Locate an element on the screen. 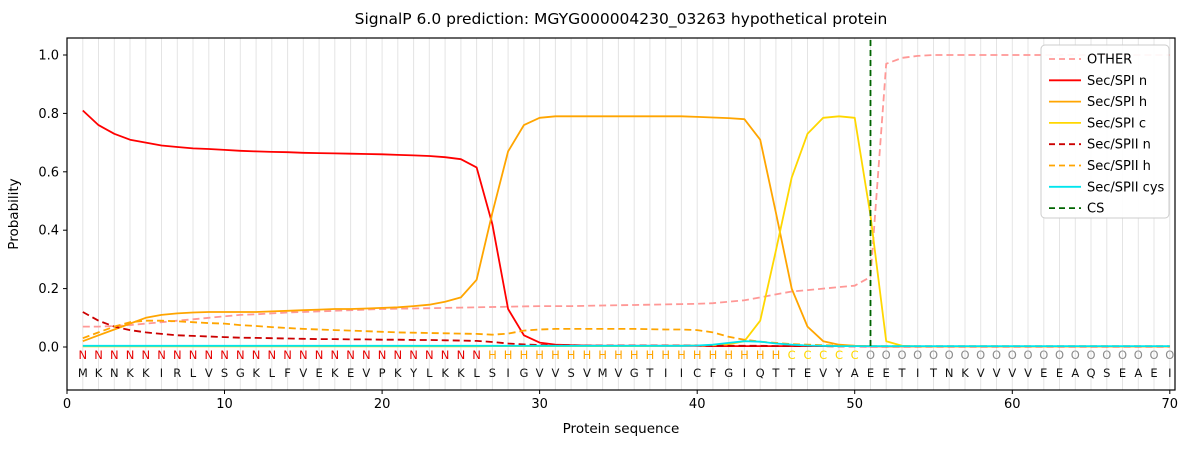 This screenshot has height=450, width=1200. svg-text: Sec/SPII n is located at coordinates (1119, 145).